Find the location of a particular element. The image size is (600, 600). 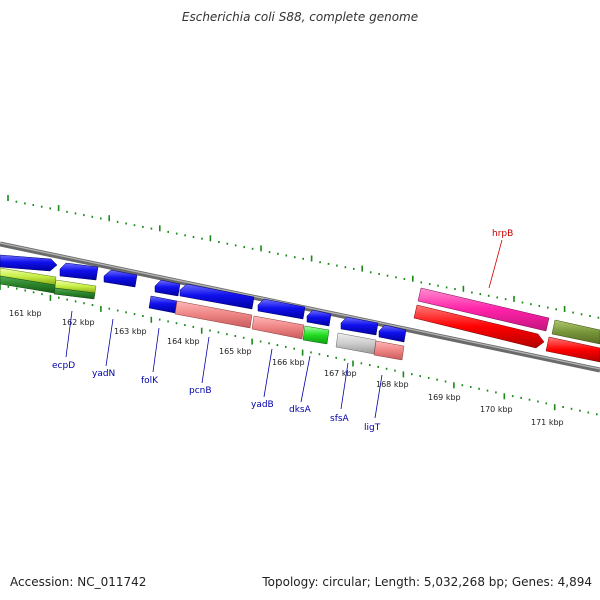

gene-label-yadB: yadB is located at coordinates (262, 405).